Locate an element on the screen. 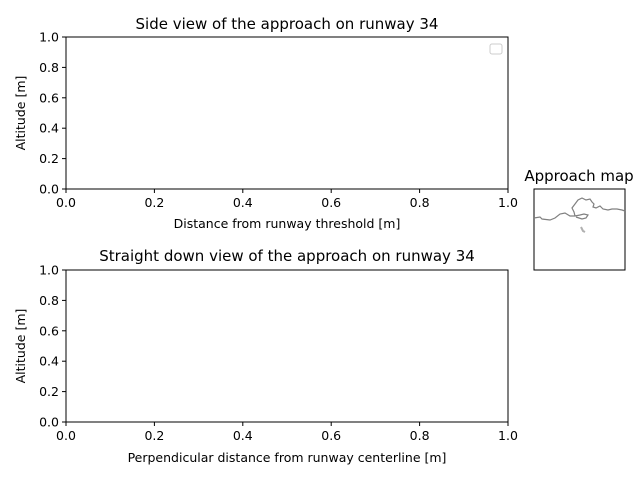  side-x-tick-label: 0.6 is located at coordinates (331, 202).